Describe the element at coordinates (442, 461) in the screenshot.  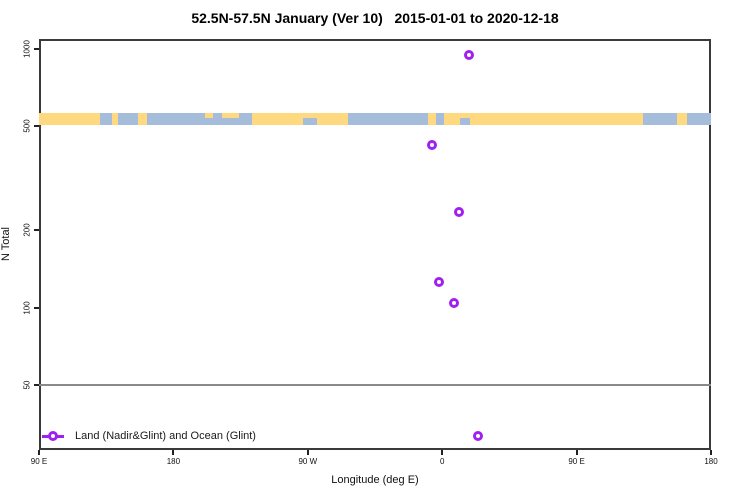
I see `x-tick-label: 0` at that location.